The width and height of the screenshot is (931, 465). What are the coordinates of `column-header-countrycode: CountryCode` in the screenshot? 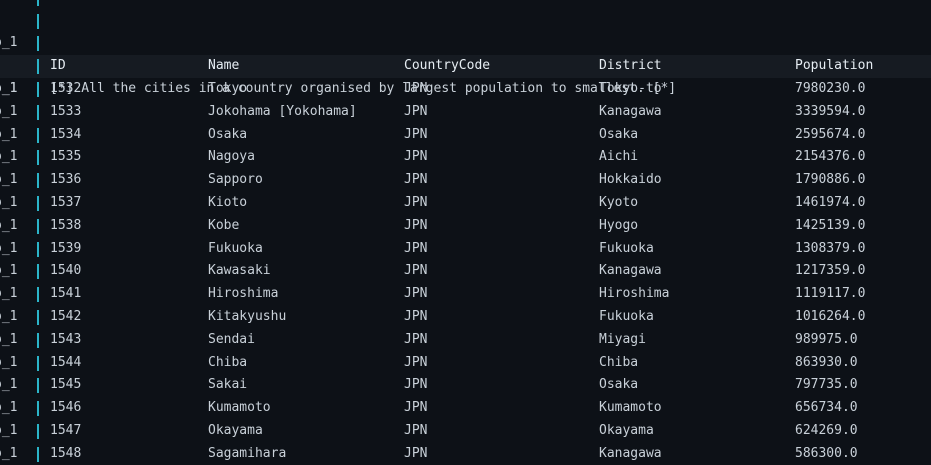 It's located at (447, 66).